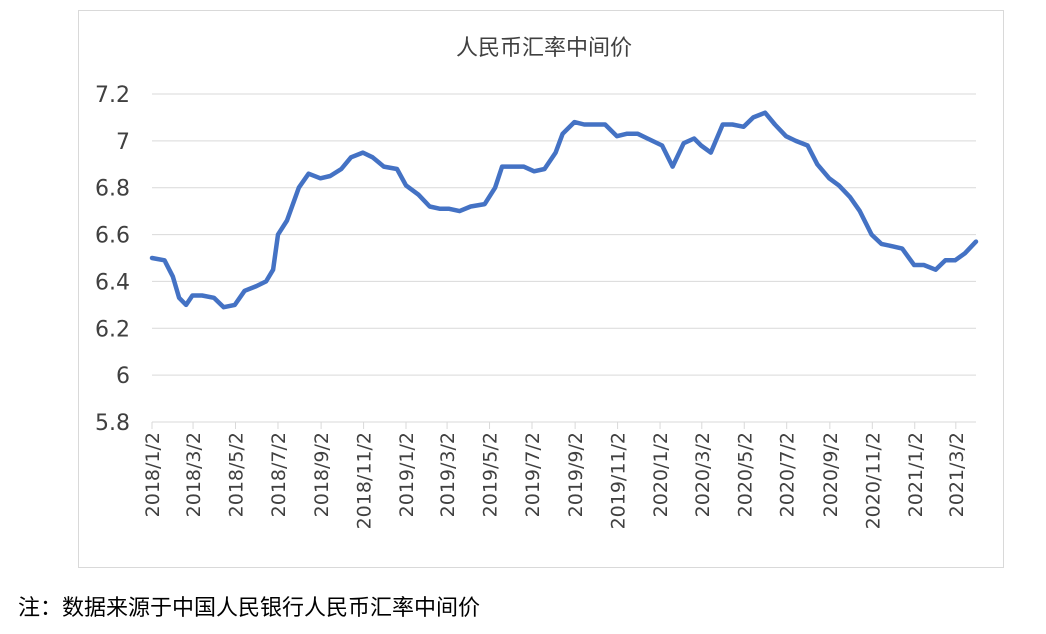 The image size is (1046, 634). Describe the element at coordinates (831, 474) in the screenshot. I see `x-tick-label: 2020/9/2` at that location.